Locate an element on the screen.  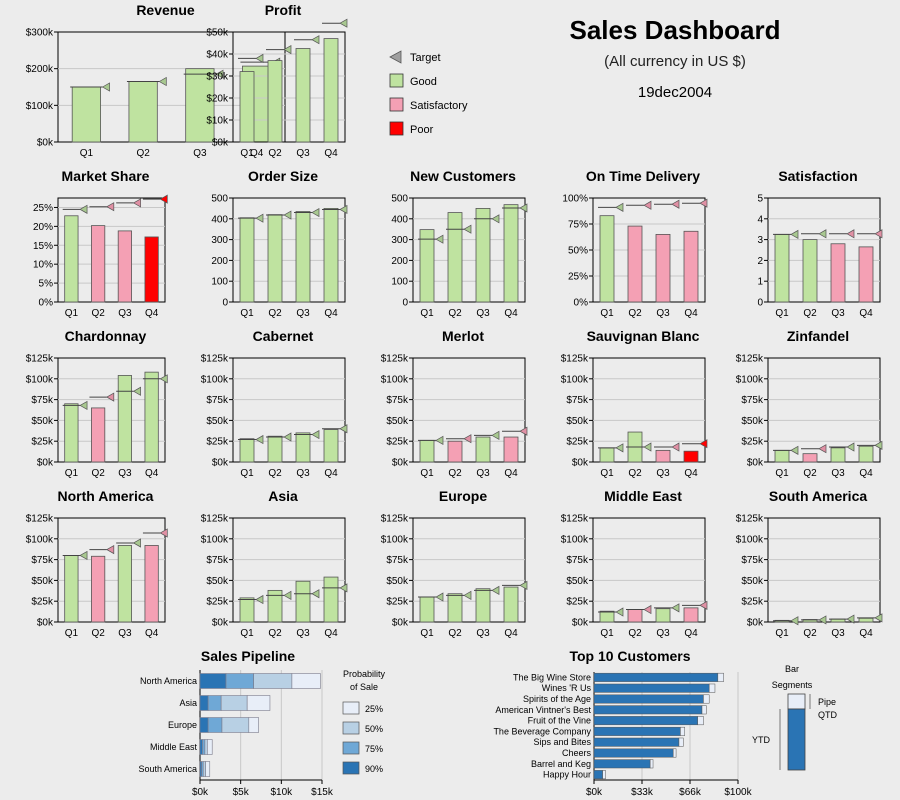
y-tick-label: 500 is located at coordinates (399, 199).